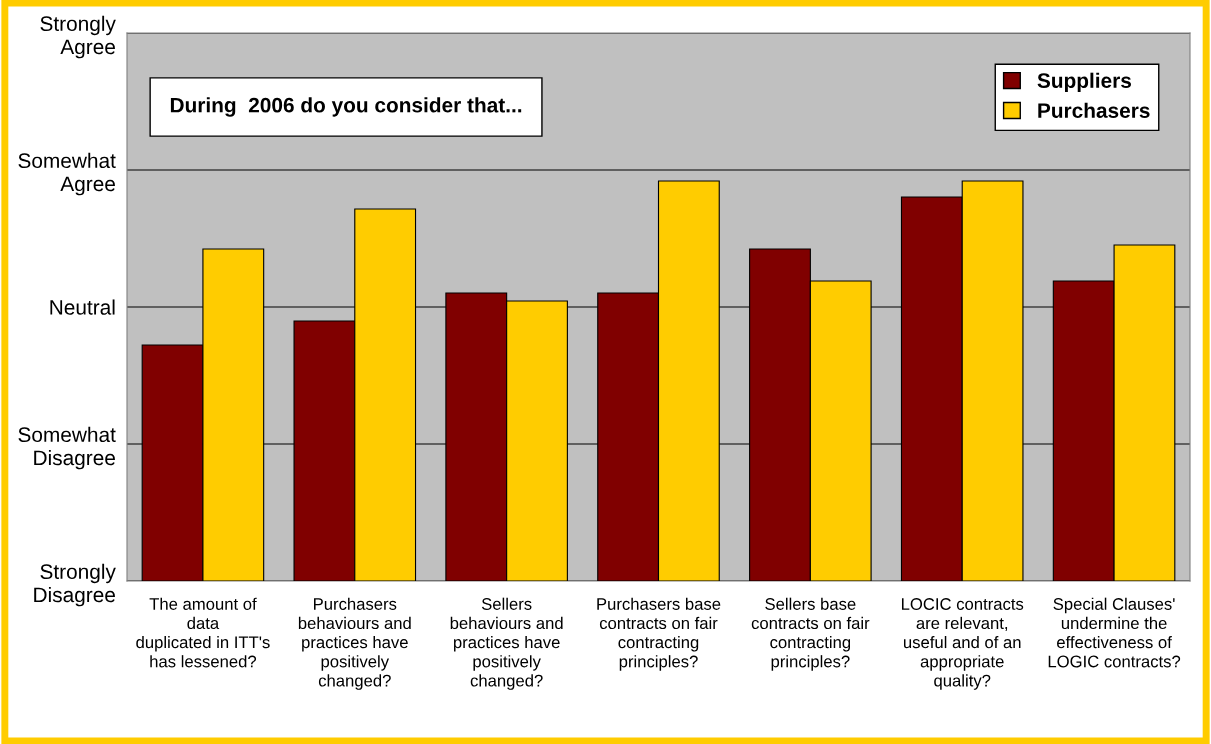 This screenshot has width=1211, height=744. What do you see at coordinates (82, 307) in the screenshot?
I see `text: Neutral` at bounding box center [82, 307].